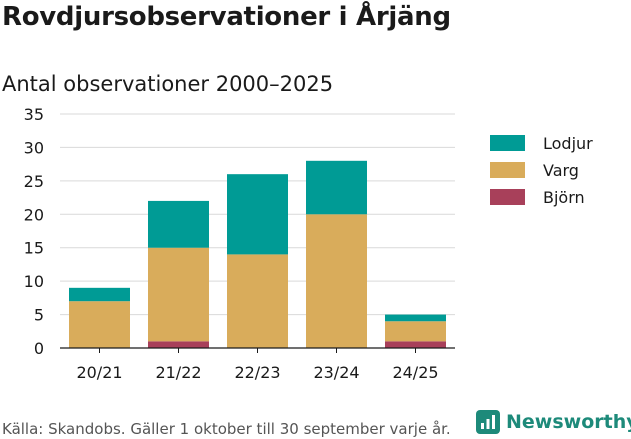 Image resolution: width=631 pixels, height=439 pixels. What do you see at coordinates (39, 315) in the screenshot?
I see `y-tick-label: 5` at bounding box center [39, 315].